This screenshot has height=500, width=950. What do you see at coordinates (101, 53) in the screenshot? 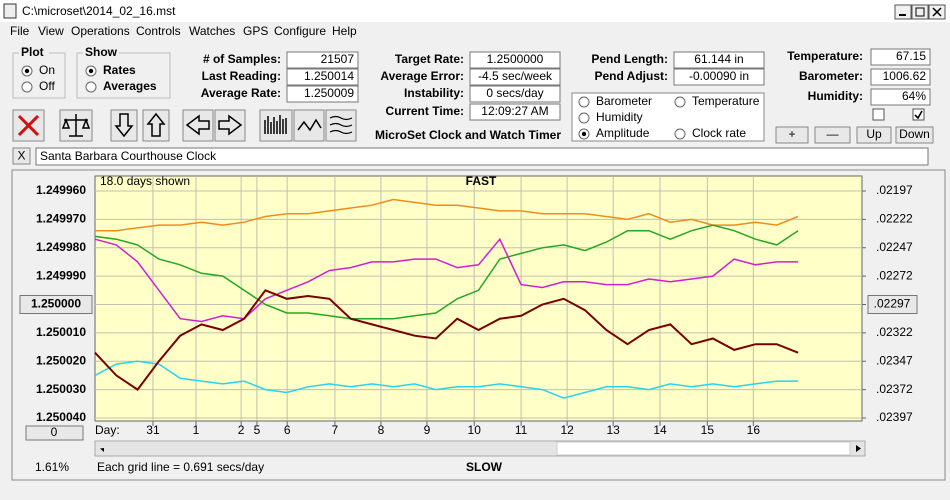
I see `group-title-bg` at bounding box center [101, 53].